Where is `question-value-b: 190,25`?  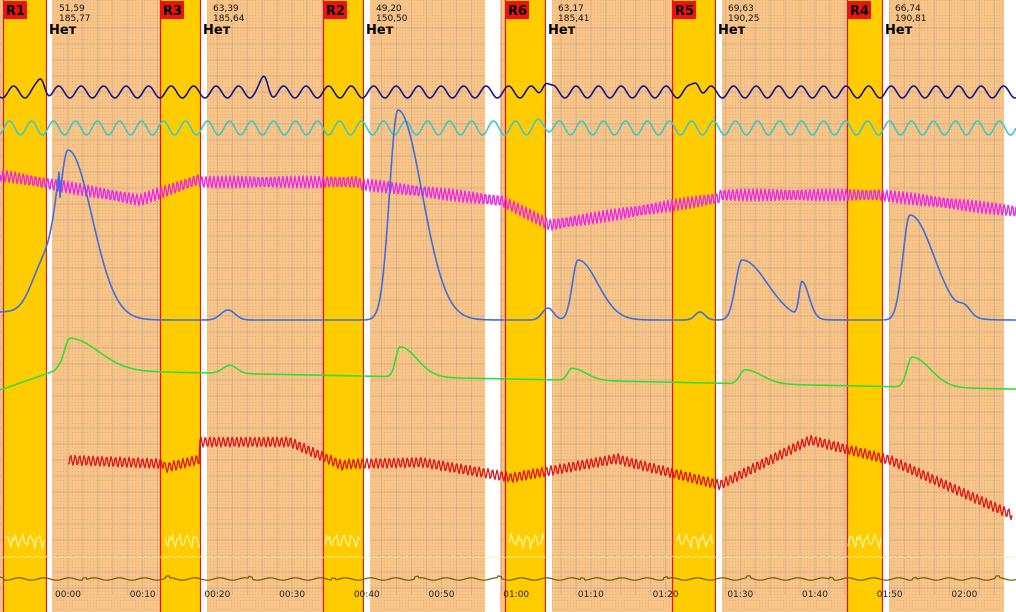 question-value-b: 190,25 is located at coordinates (744, 19).